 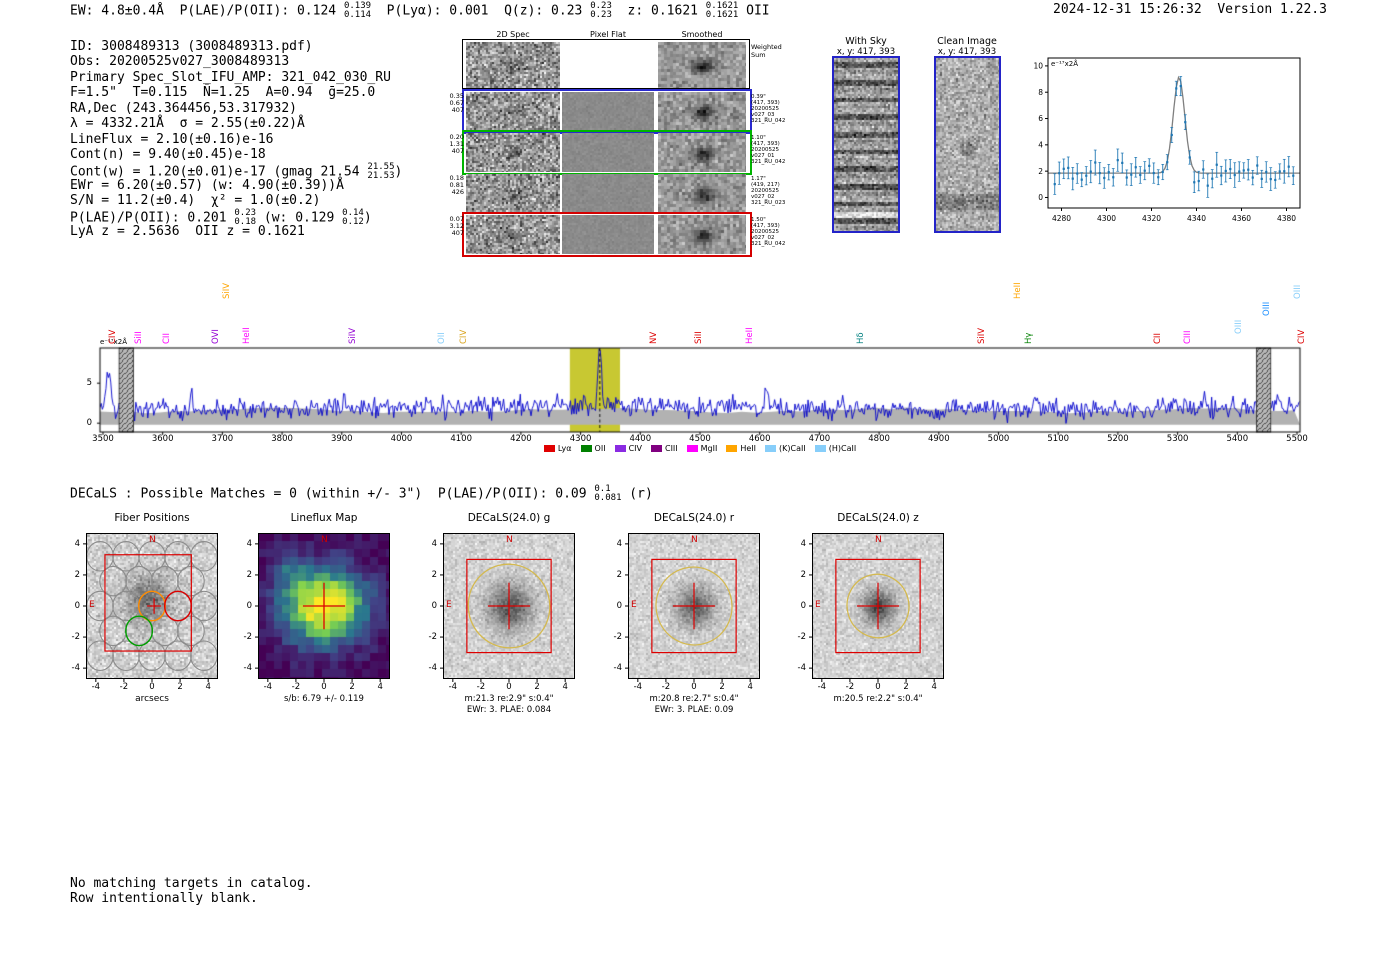 What do you see at coordinates (640, 439) in the screenshot?
I see `spectrum-xtick-label: 4400` at bounding box center [640, 439].